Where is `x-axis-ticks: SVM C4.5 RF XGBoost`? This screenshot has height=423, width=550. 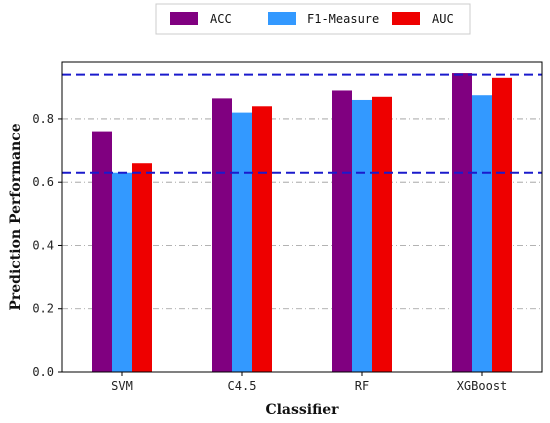 x-axis-ticks: SVM C4.5 RF XGBoost is located at coordinates (309, 382).